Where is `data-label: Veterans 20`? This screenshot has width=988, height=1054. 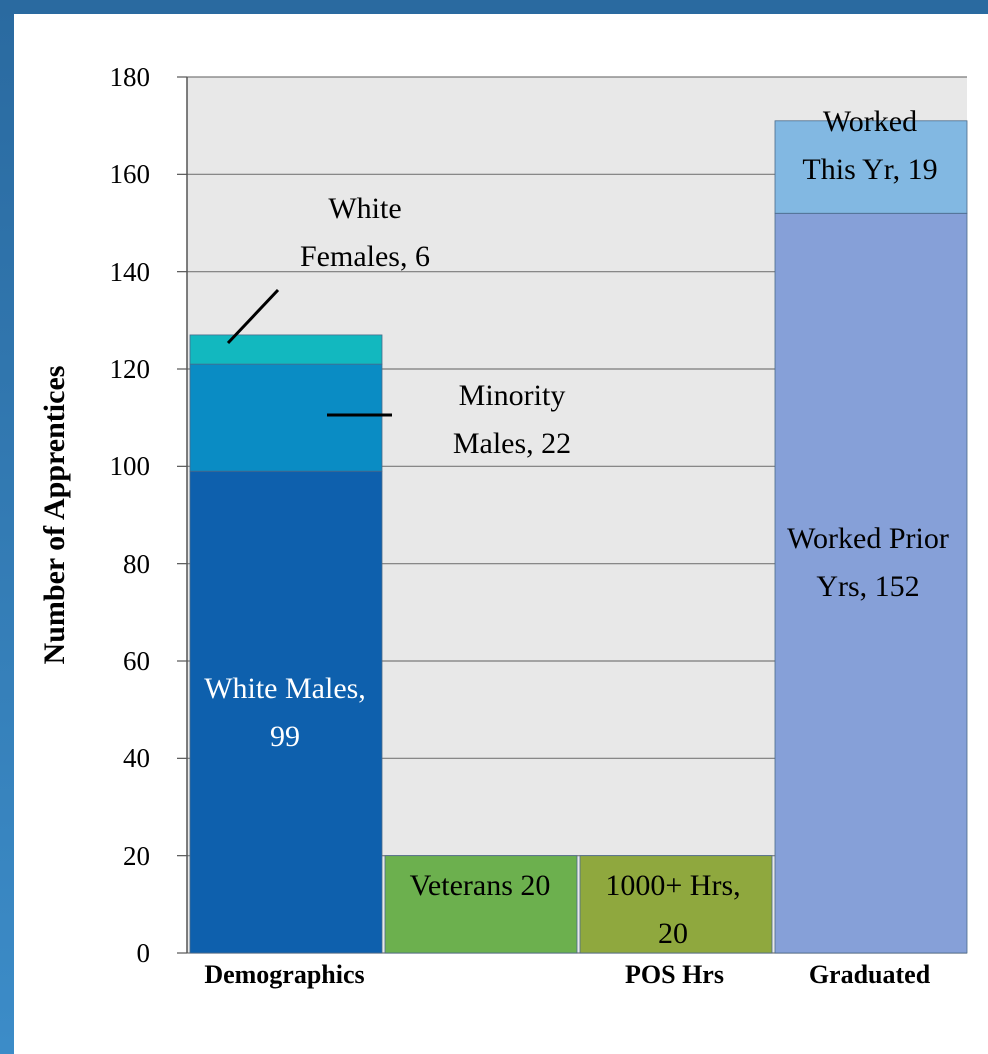
data-label: Veterans 20 is located at coordinates (480, 885).